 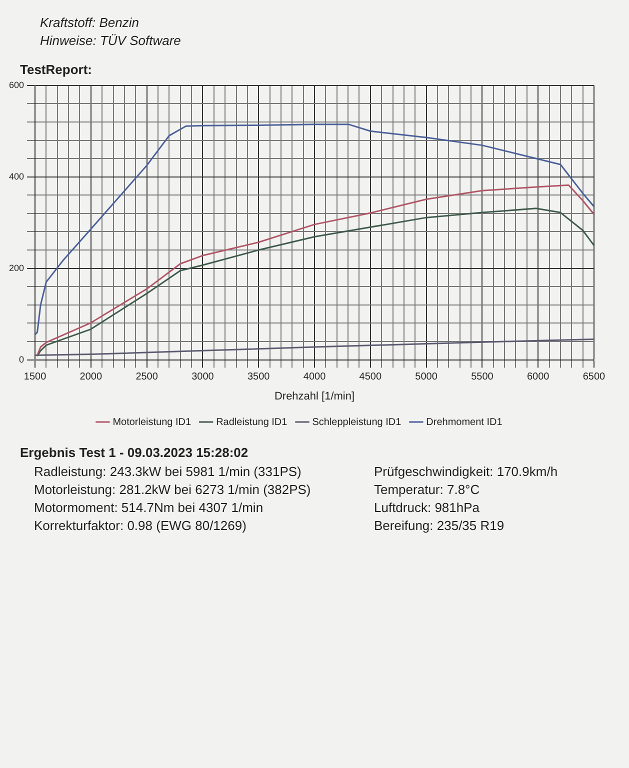 What do you see at coordinates (466, 471) in the screenshot?
I see `text: Prüfgeschwindigkeit: 170.9km/h` at bounding box center [466, 471].